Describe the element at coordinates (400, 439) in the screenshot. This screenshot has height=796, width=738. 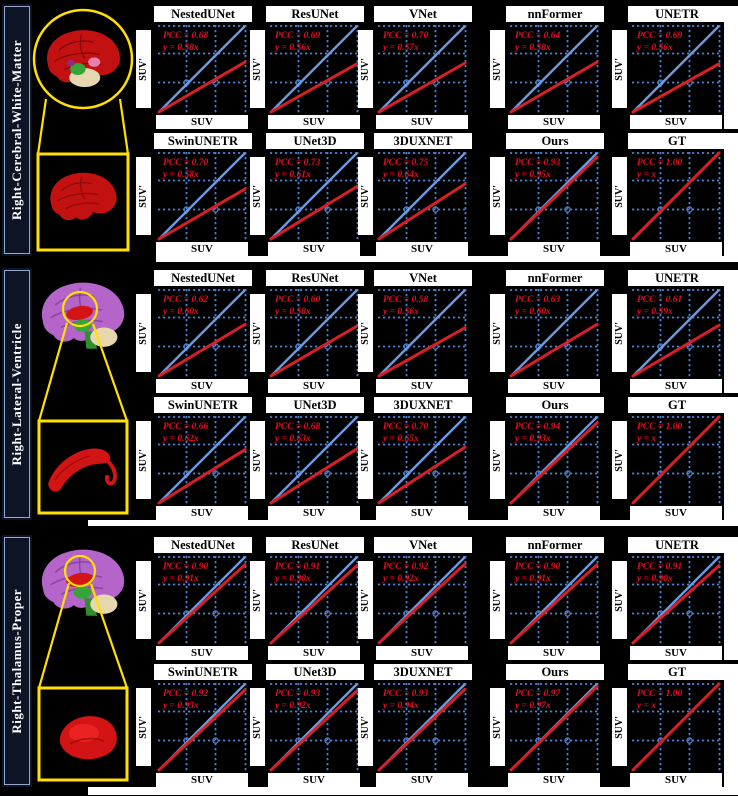
I see `fit-equation-annotation: y = 0.65x` at that location.